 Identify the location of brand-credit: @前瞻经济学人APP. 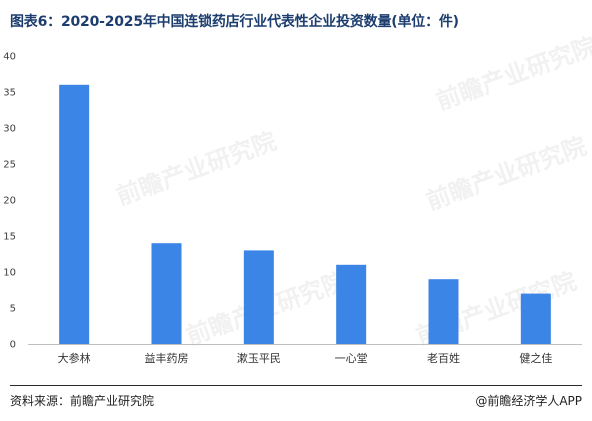
(528, 401).